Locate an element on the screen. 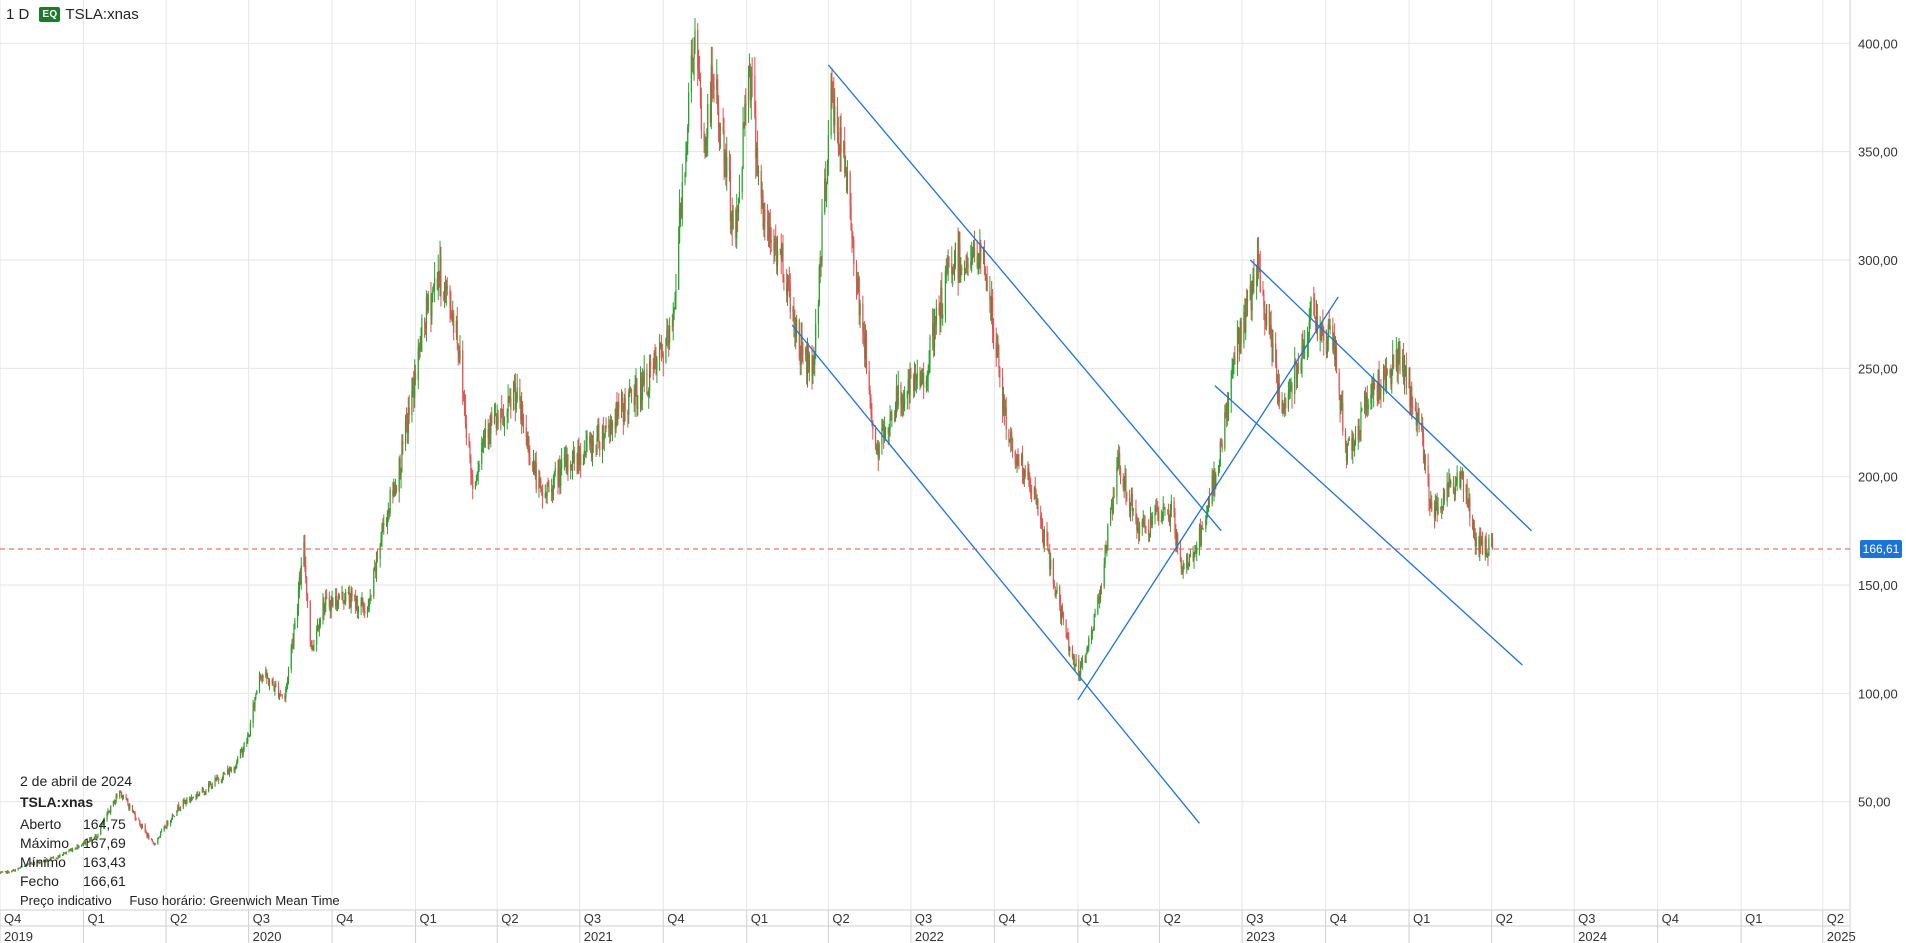  trendline is located at coordinates (1208, 498).